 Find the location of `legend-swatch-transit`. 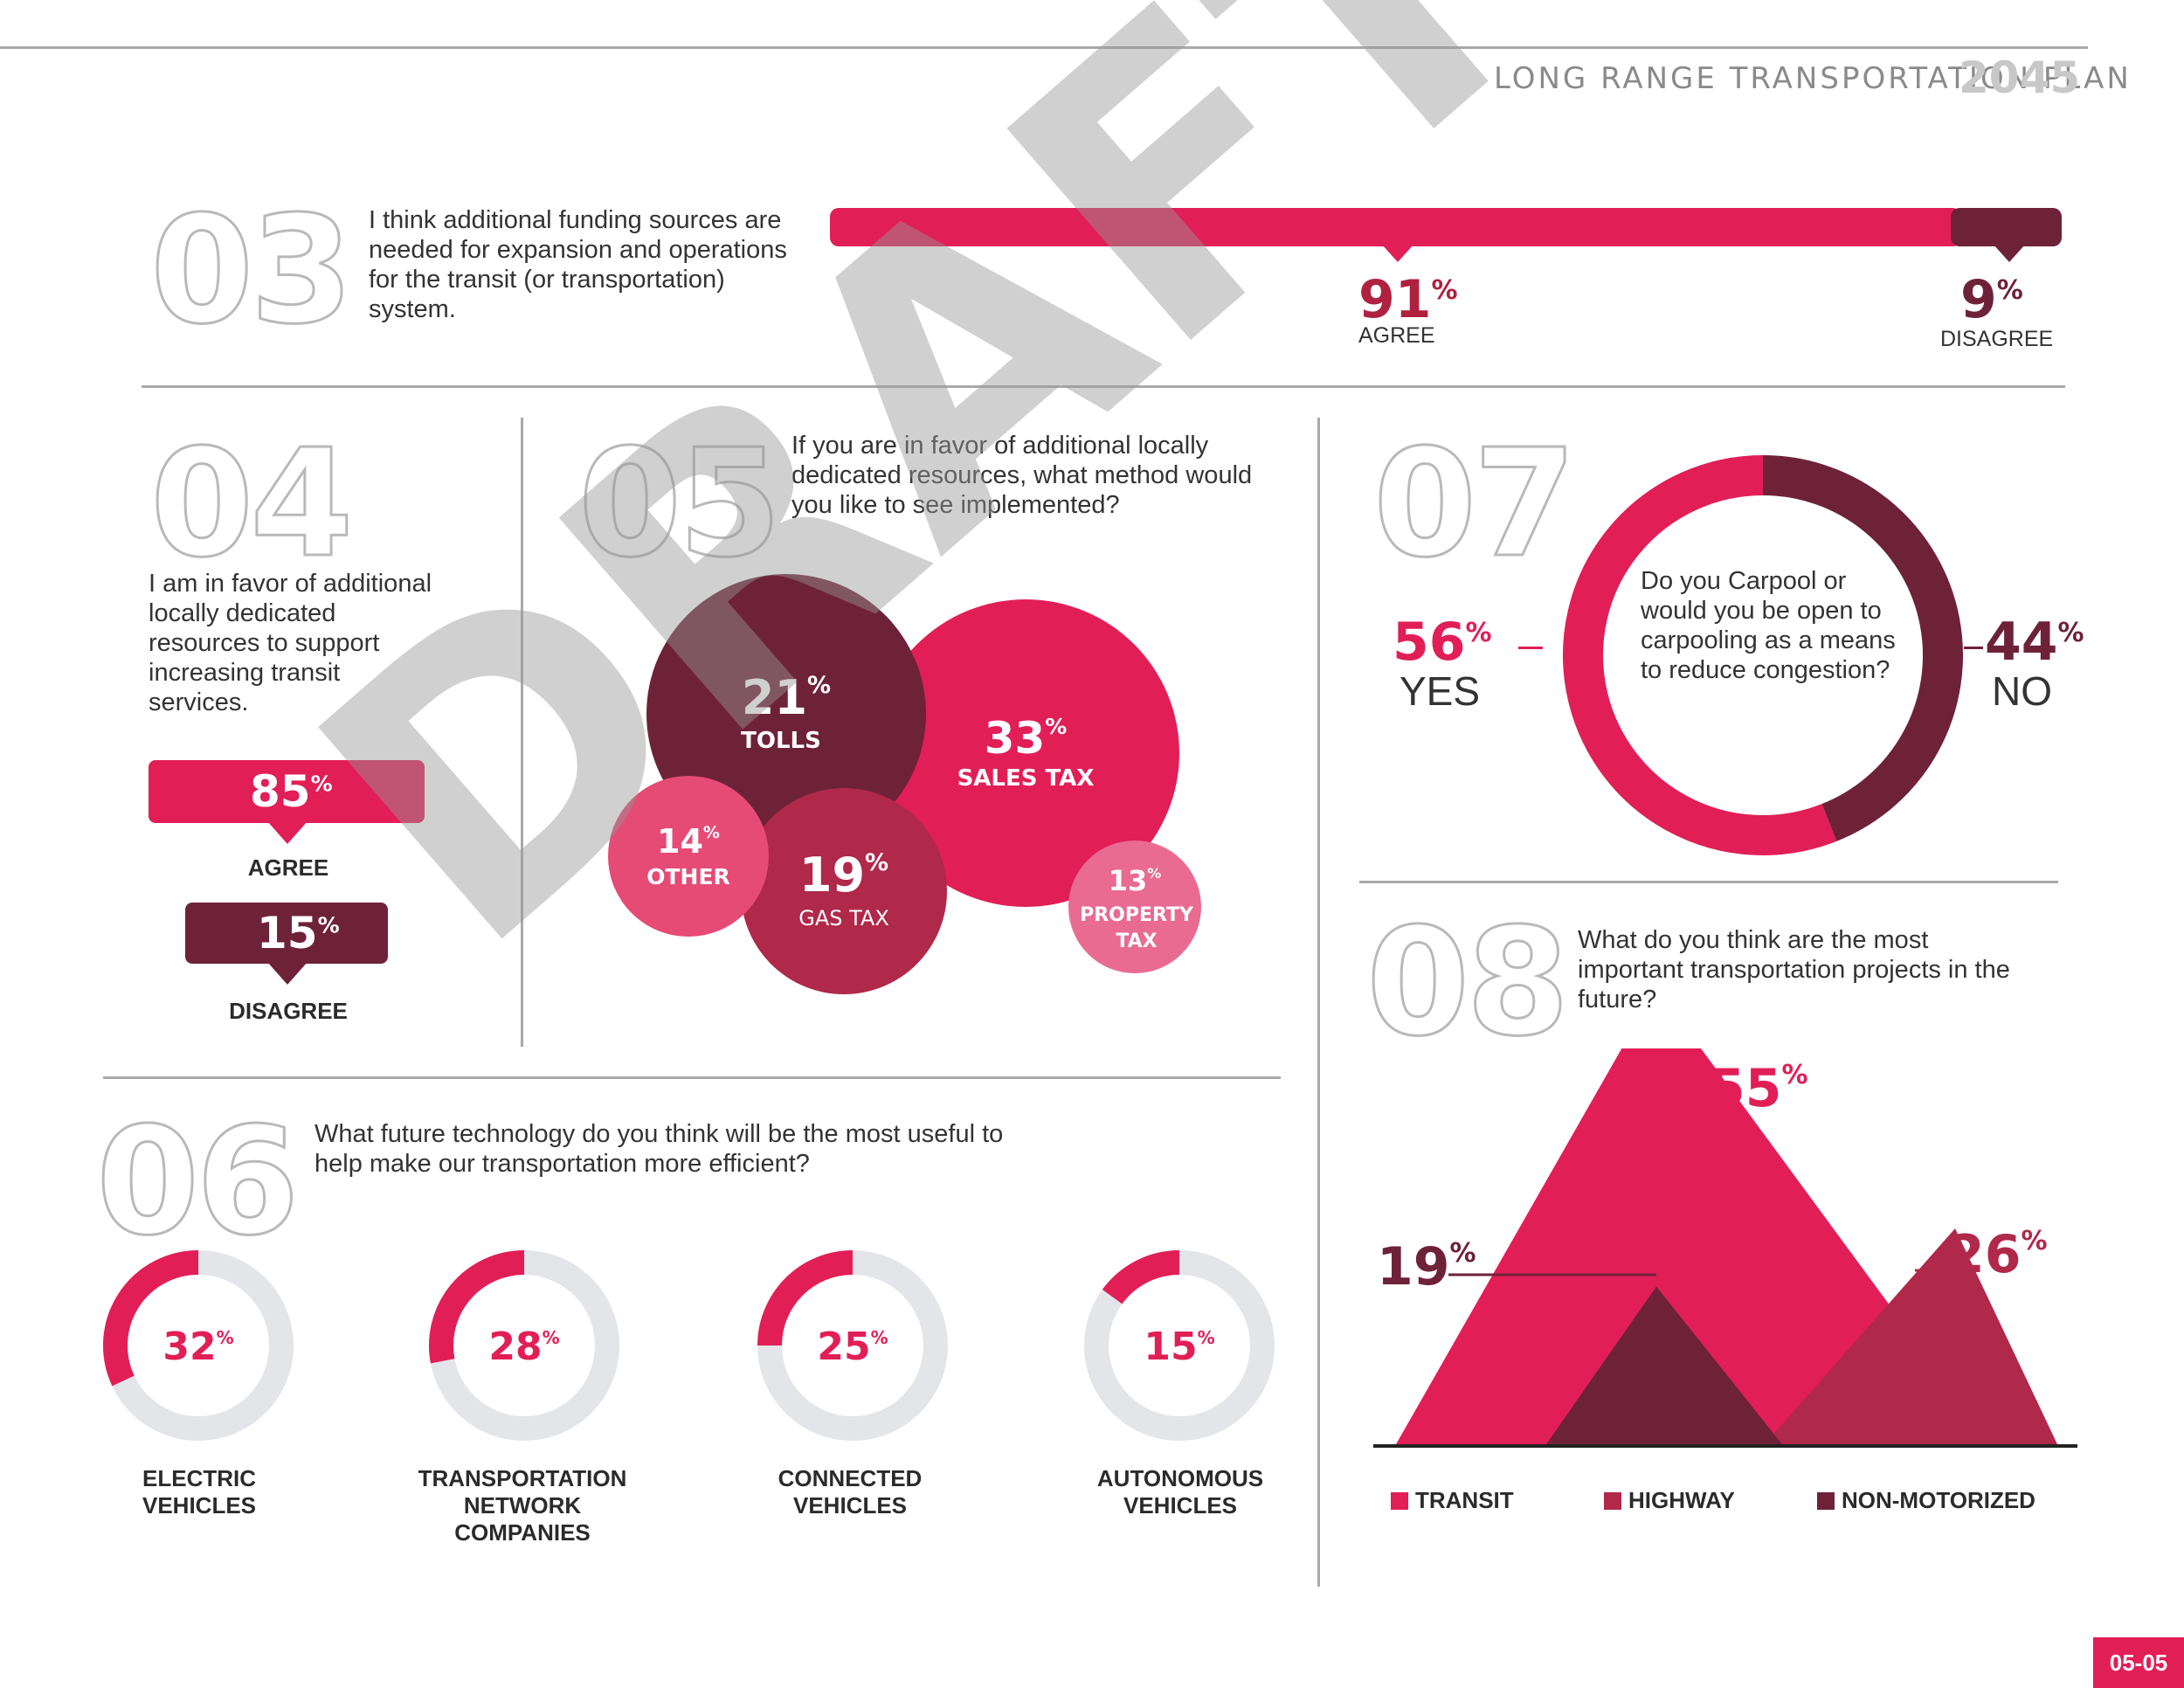

legend-swatch-transit is located at coordinates (1399, 1500).